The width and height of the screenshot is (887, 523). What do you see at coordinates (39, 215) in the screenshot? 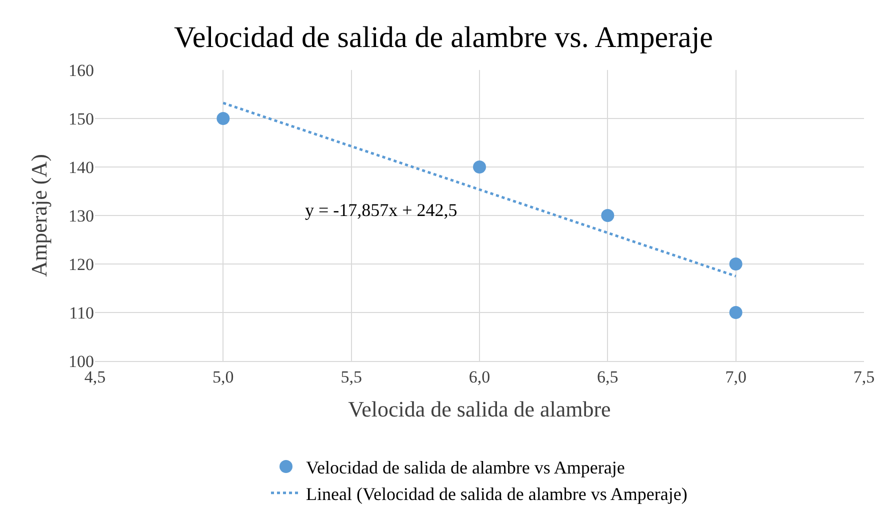
I see `y-axis-title: Amperaje (A)` at bounding box center [39, 215].